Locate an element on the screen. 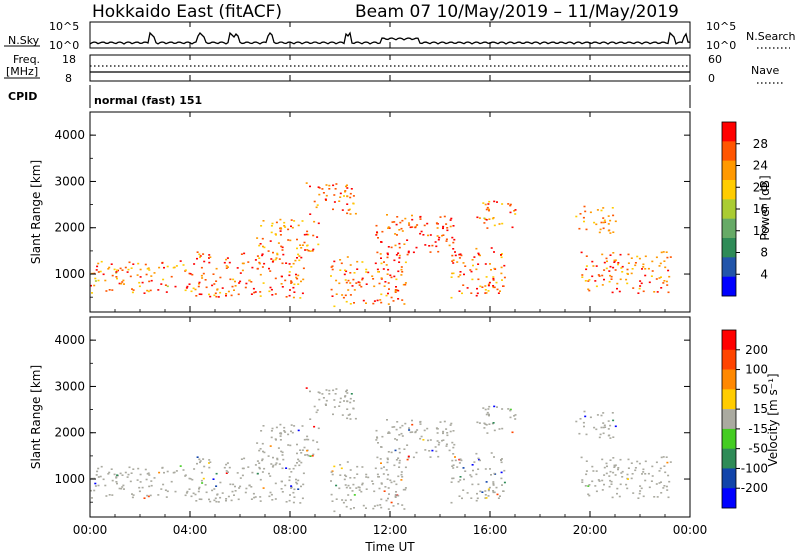 The height and width of the screenshot is (554, 800). velocity-colorbar-tick-label: -100 is located at coordinates (754, 468).